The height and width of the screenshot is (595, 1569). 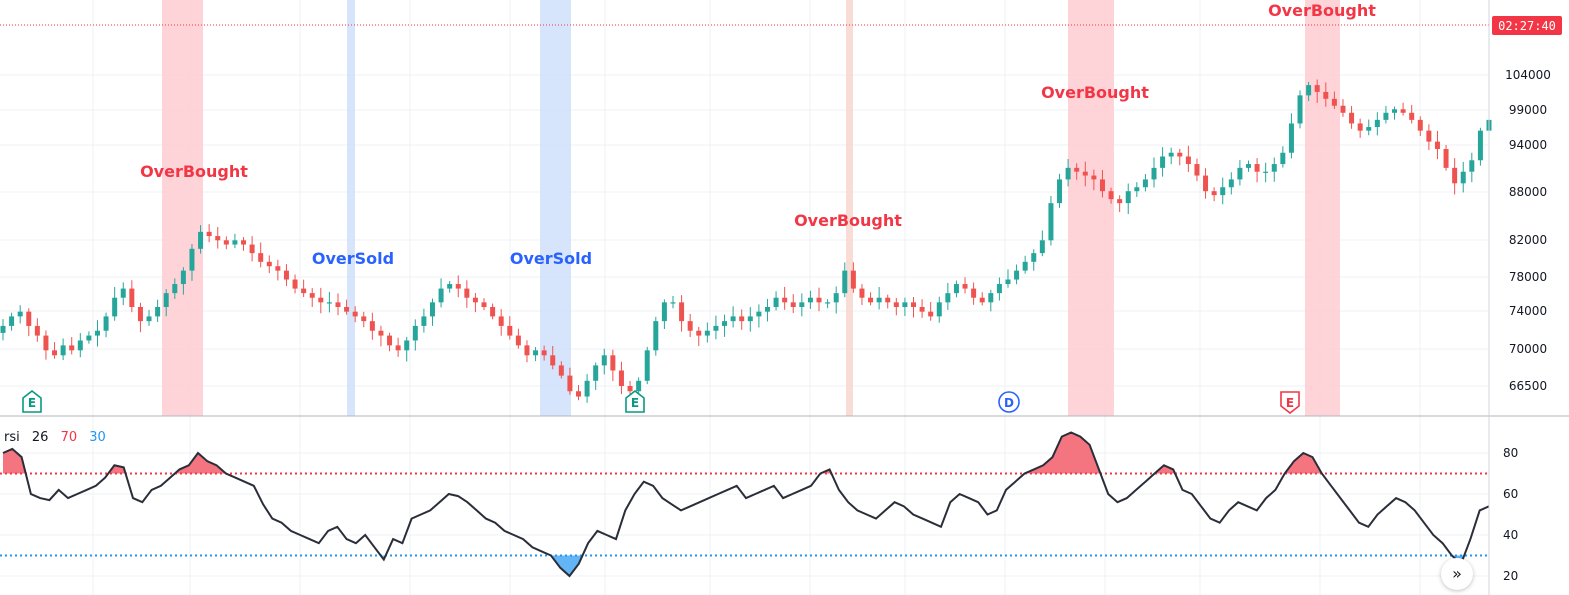 I want to click on rsi-legend: rsi 26 70 30, so click(x=55, y=437).